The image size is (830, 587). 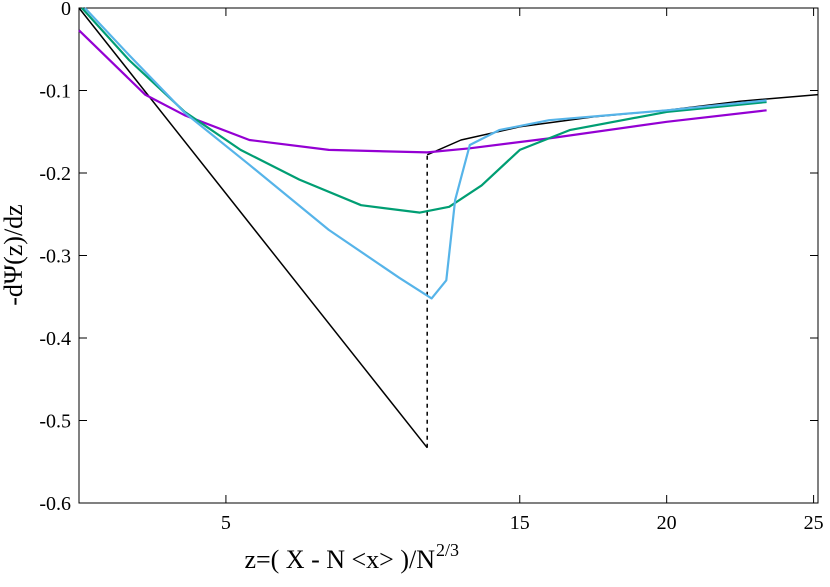 What do you see at coordinates (226, 523) in the screenshot?
I see `x-tick-label: 5` at bounding box center [226, 523].